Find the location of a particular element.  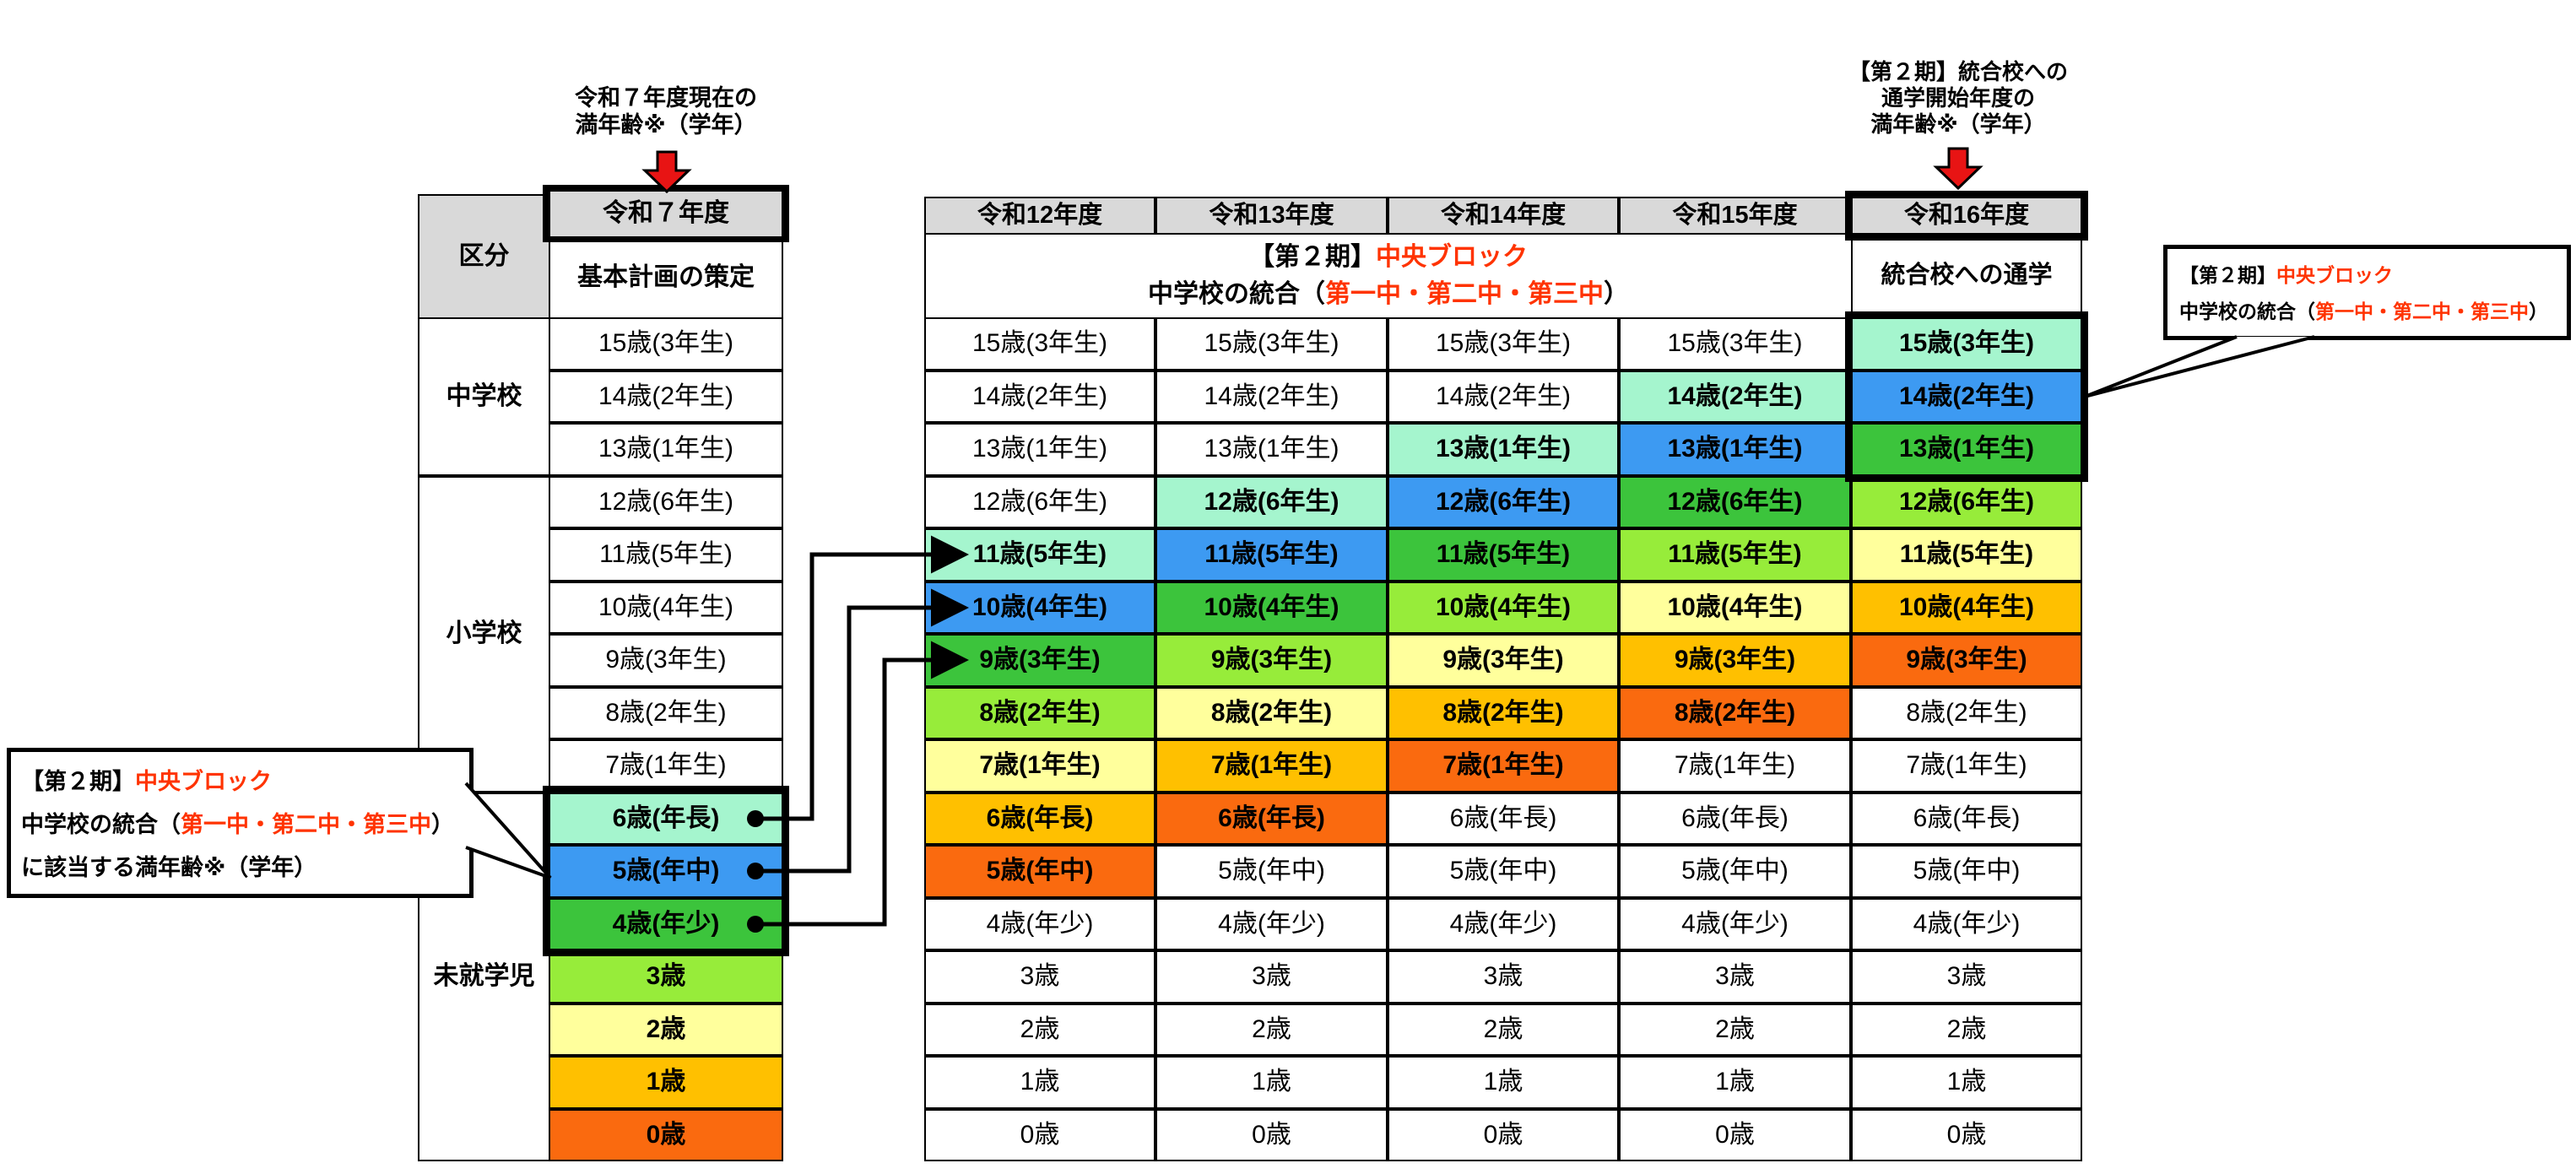

right-table-cell-c4-r1: 14歳(2年生) is located at coordinates (1966, 397).